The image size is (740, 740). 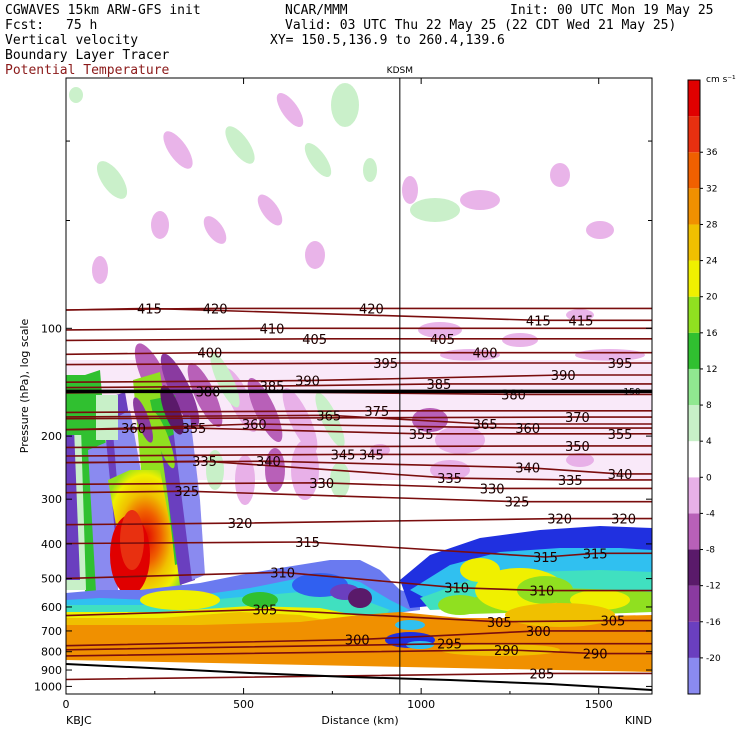 What do you see at coordinates (51, 544) in the screenshot?
I see `y-tick-label: 400` at bounding box center [51, 544].